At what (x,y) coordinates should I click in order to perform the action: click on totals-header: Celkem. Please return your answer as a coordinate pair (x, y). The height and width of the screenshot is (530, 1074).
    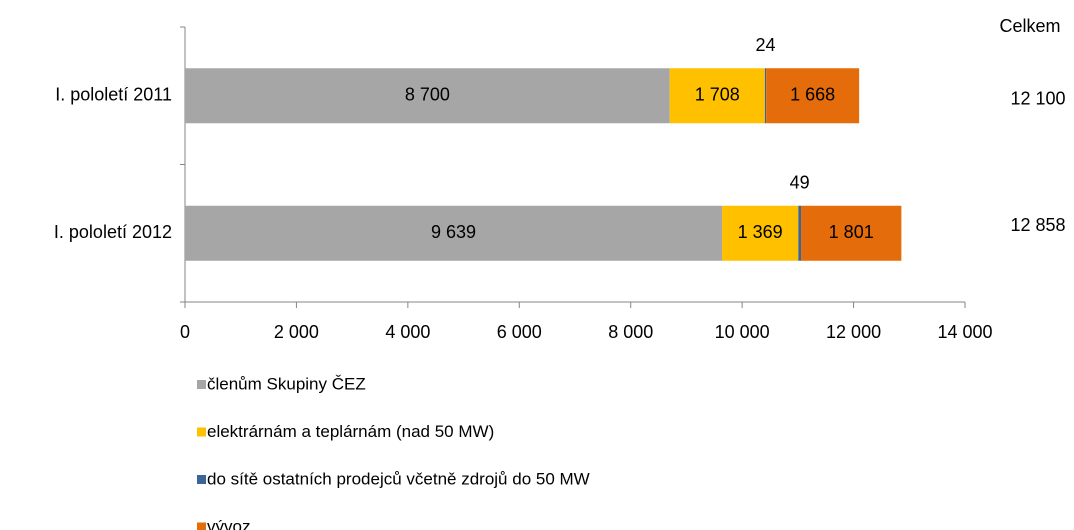
    Looking at the image, I should click on (1029, 26).